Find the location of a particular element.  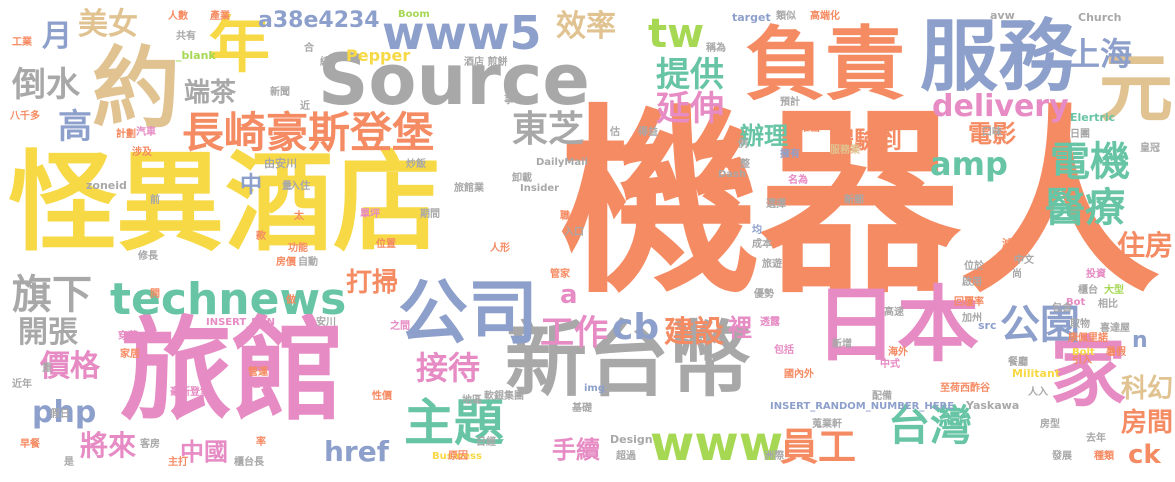

word: 卸載 is located at coordinates (522, 178).